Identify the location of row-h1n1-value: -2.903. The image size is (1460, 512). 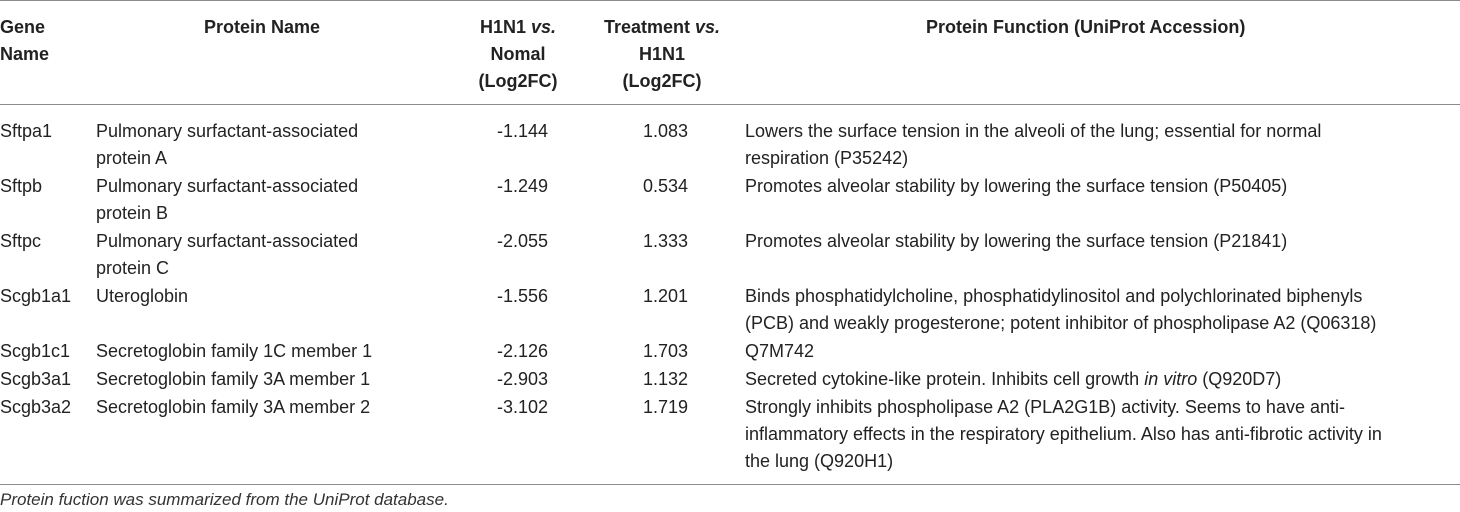
(522, 379).